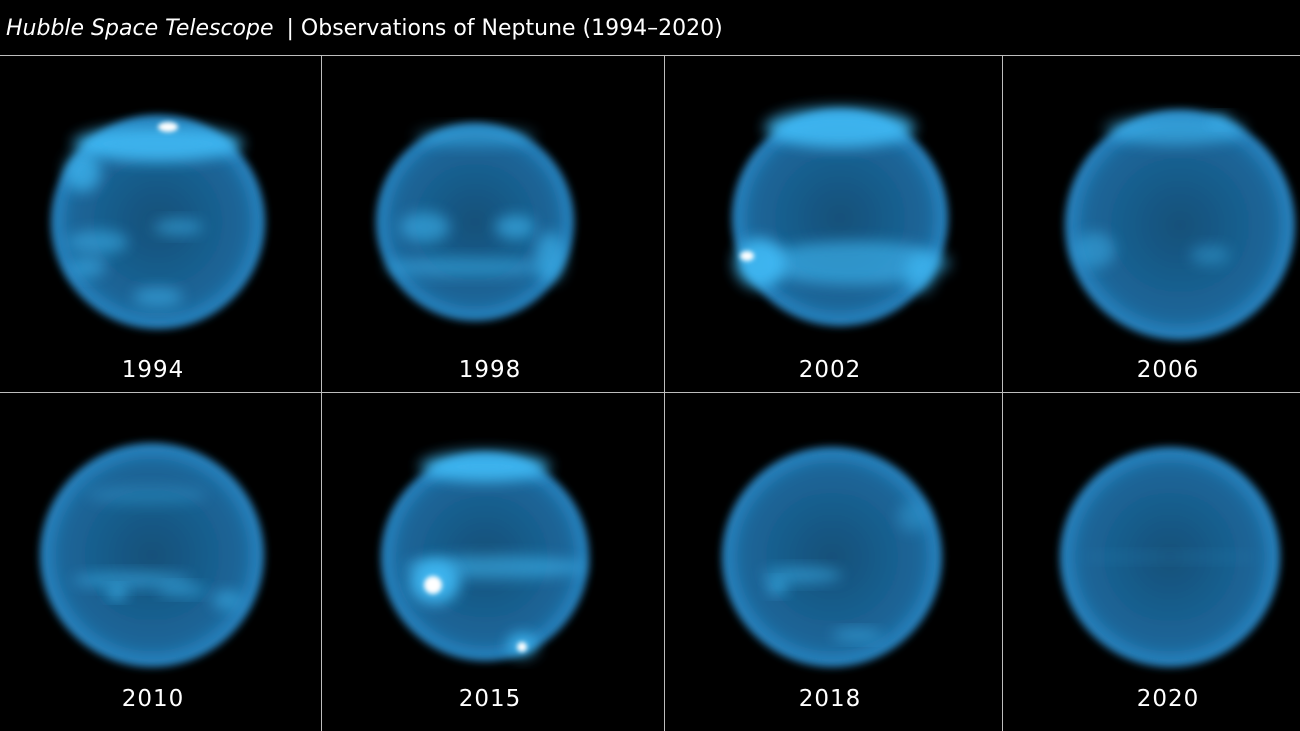  I want to click on year-label: 2015, so click(490, 699).